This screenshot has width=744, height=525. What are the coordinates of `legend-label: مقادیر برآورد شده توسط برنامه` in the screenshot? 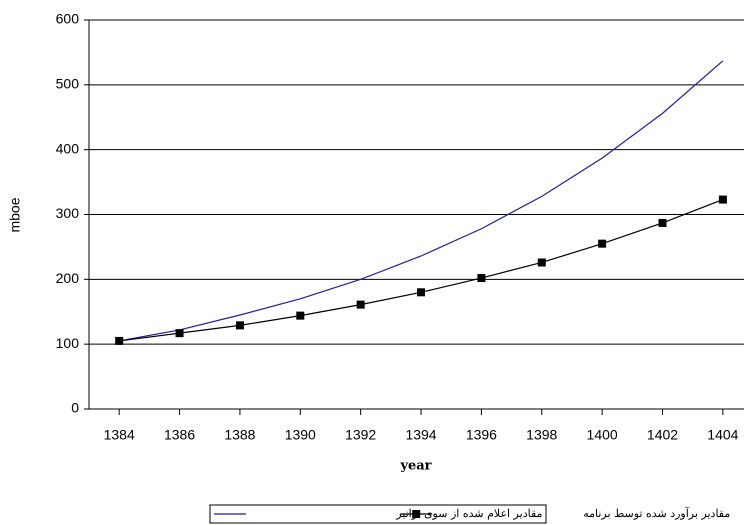 It's located at (656, 513).